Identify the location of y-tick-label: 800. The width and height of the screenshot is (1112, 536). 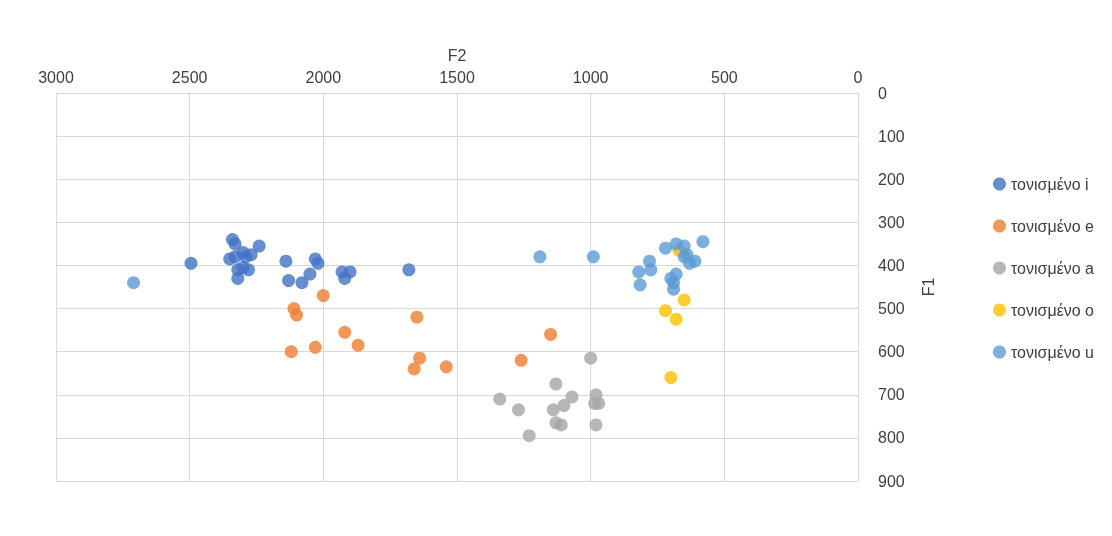
(891, 438).